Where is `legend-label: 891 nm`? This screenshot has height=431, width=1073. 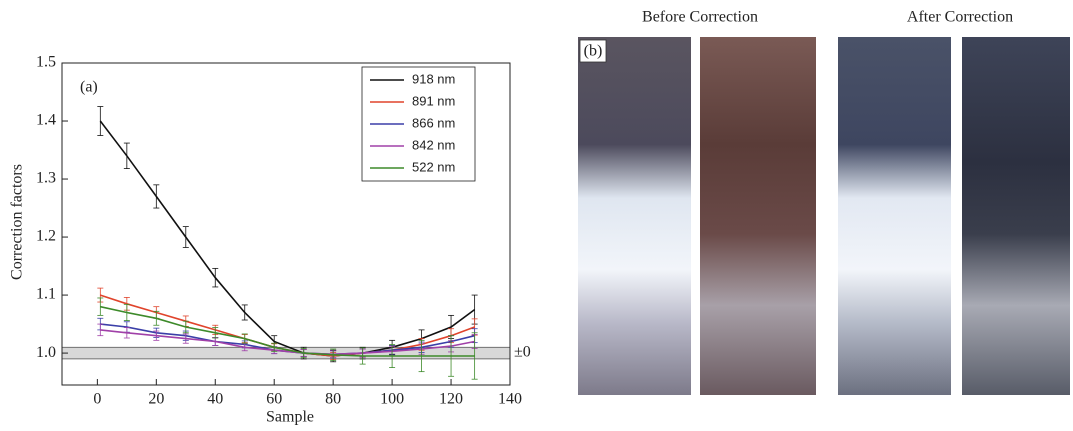 legend-label: 891 nm is located at coordinates (433, 100).